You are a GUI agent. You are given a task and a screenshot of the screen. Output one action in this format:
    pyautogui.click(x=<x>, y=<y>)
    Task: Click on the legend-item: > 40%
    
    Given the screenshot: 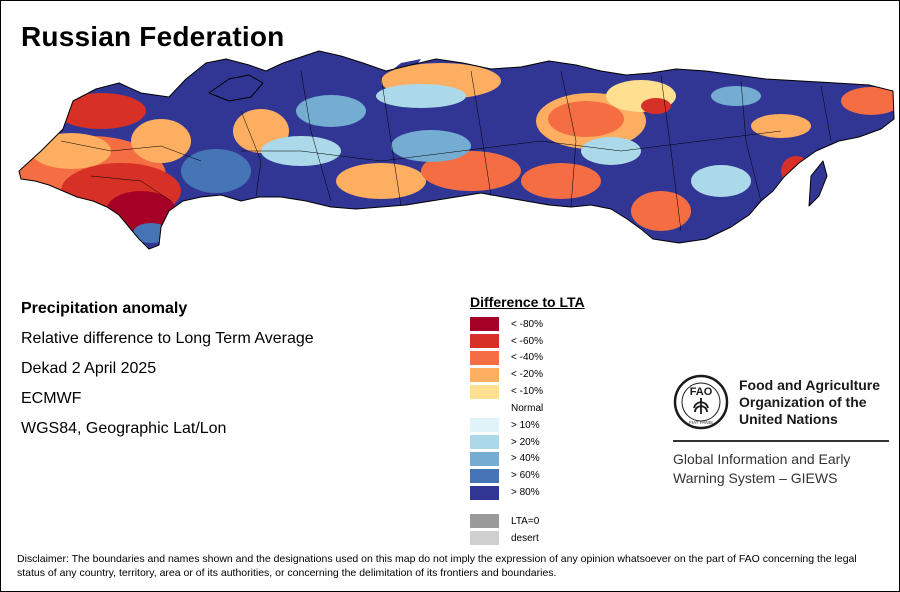 What is the action you would take?
    pyautogui.click(x=545, y=459)
    